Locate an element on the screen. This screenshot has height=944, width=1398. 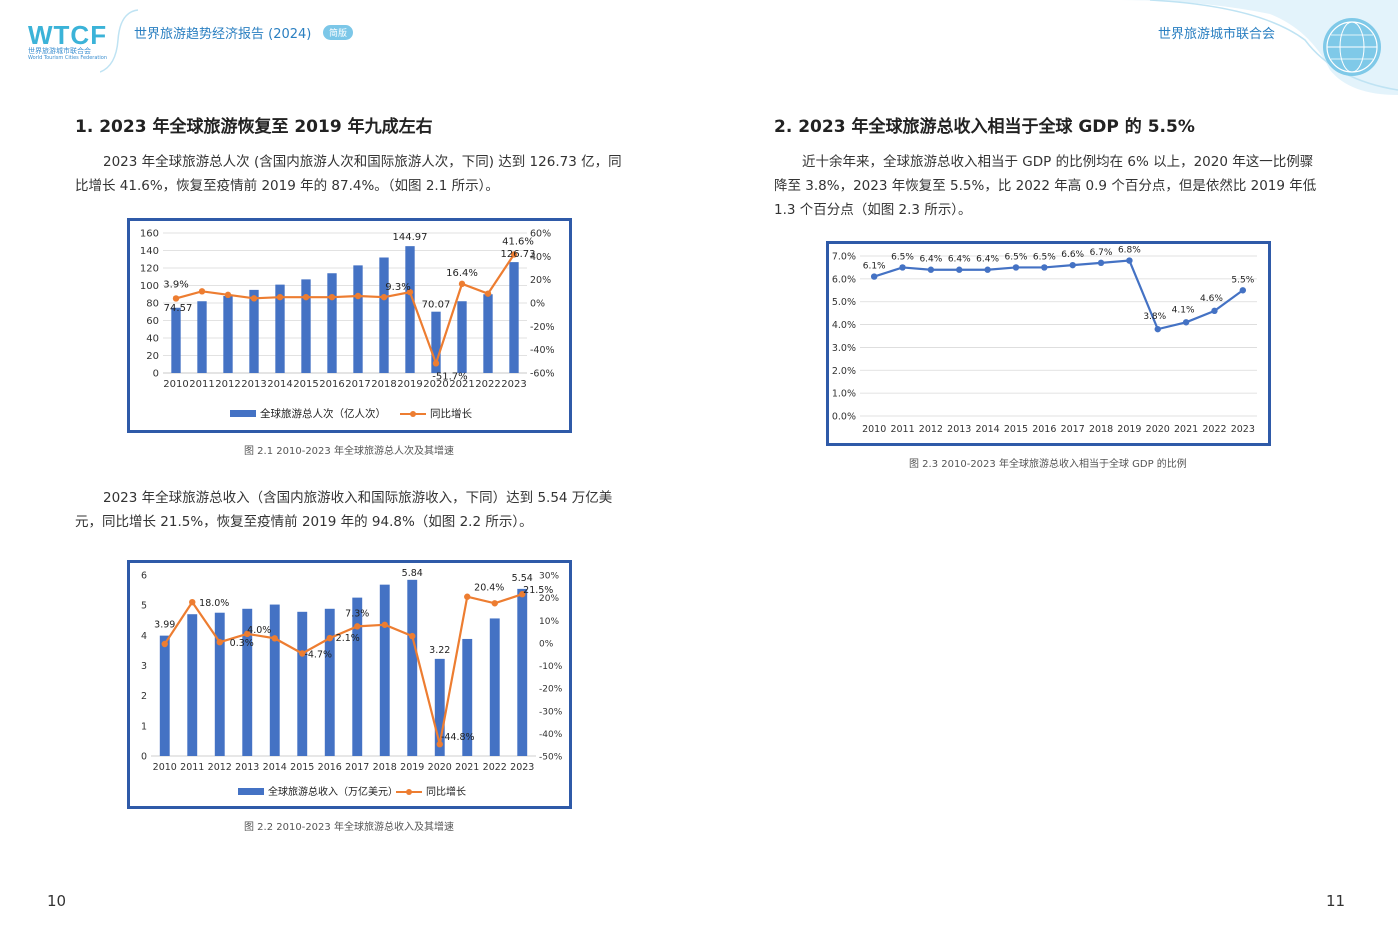
bar-data-label: 70.07 is located at coordinates (436, 305).